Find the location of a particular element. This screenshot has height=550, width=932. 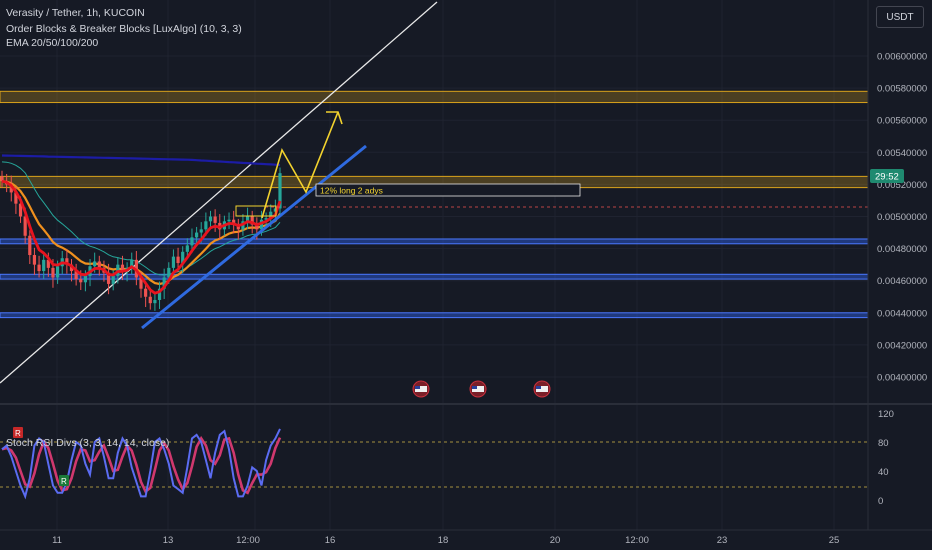

price-axis-label: 0.00520000 is located at coordinates (902, 185).